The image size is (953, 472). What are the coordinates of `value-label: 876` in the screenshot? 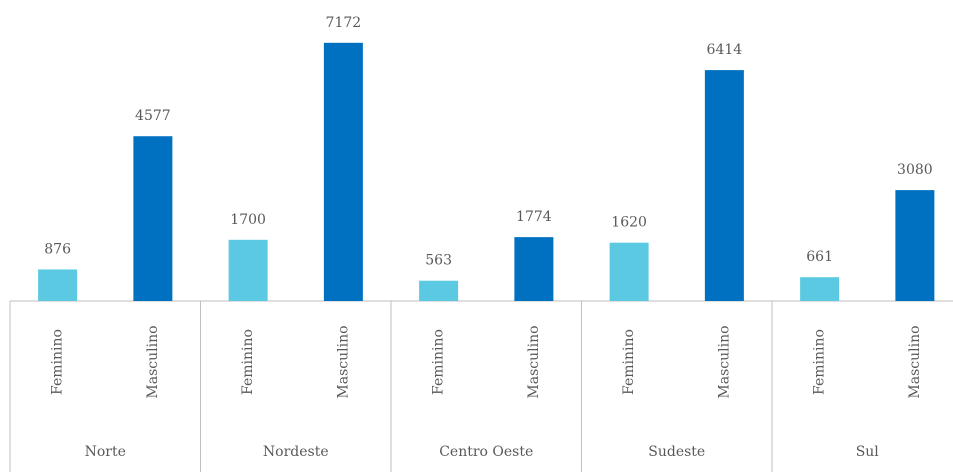 It's located at (57, 249).